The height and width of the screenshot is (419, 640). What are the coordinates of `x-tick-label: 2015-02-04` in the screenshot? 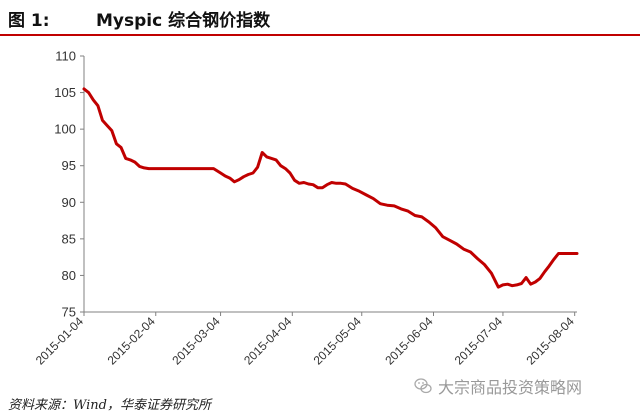 It's located at (132, 341).